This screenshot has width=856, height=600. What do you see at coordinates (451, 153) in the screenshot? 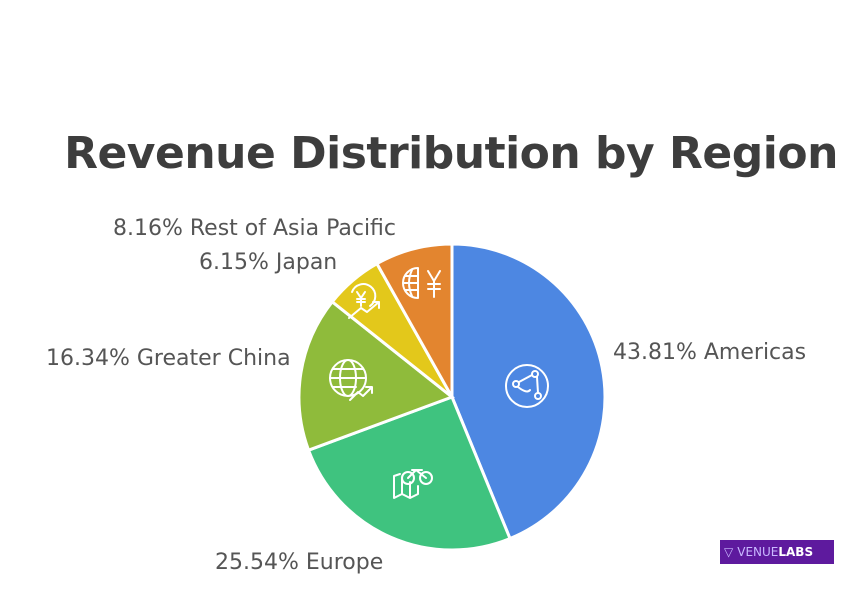
I see `chart-title: Revenue Distribution by Region` at bounding box center [451, 153].